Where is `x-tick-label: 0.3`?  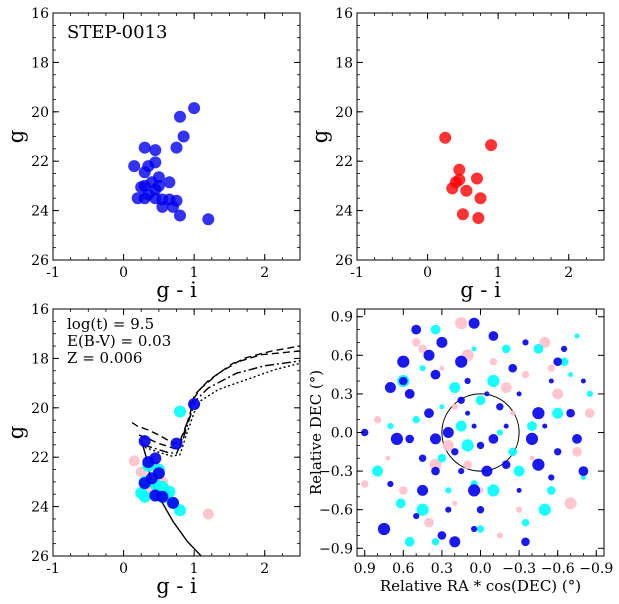
x-tick-label: 0.3 is located at coordinates (442, 569).